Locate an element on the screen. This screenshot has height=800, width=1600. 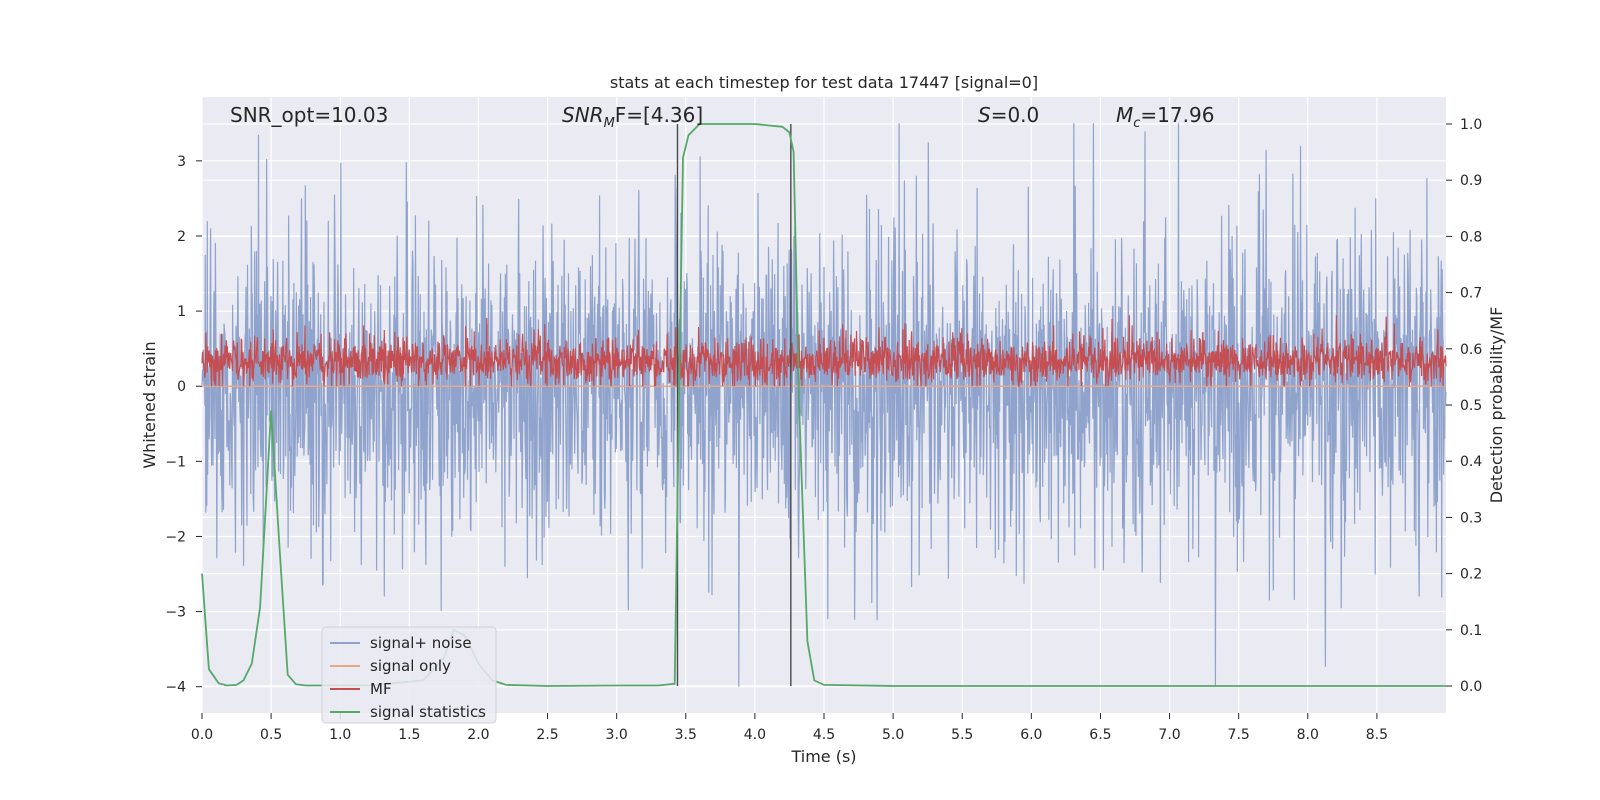
y-tick-label: −3 is located at coordinates (175, 613).